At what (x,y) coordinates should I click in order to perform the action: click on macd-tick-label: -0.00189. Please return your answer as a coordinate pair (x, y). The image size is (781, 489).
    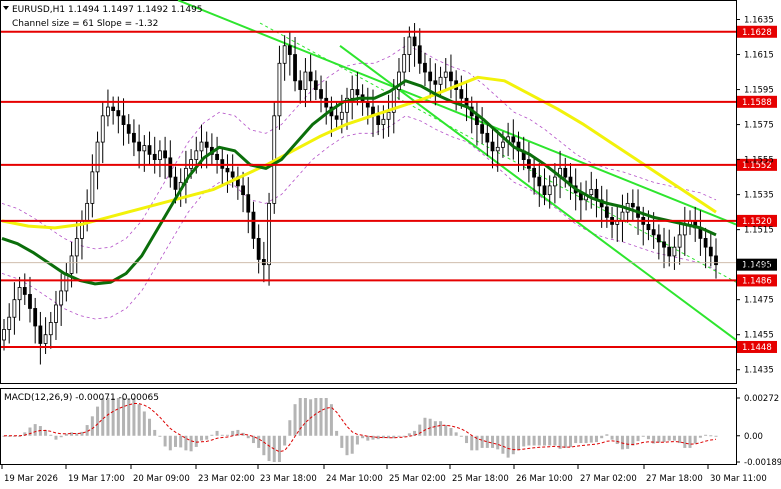
    Looking at the image, I should click on (762, 463).